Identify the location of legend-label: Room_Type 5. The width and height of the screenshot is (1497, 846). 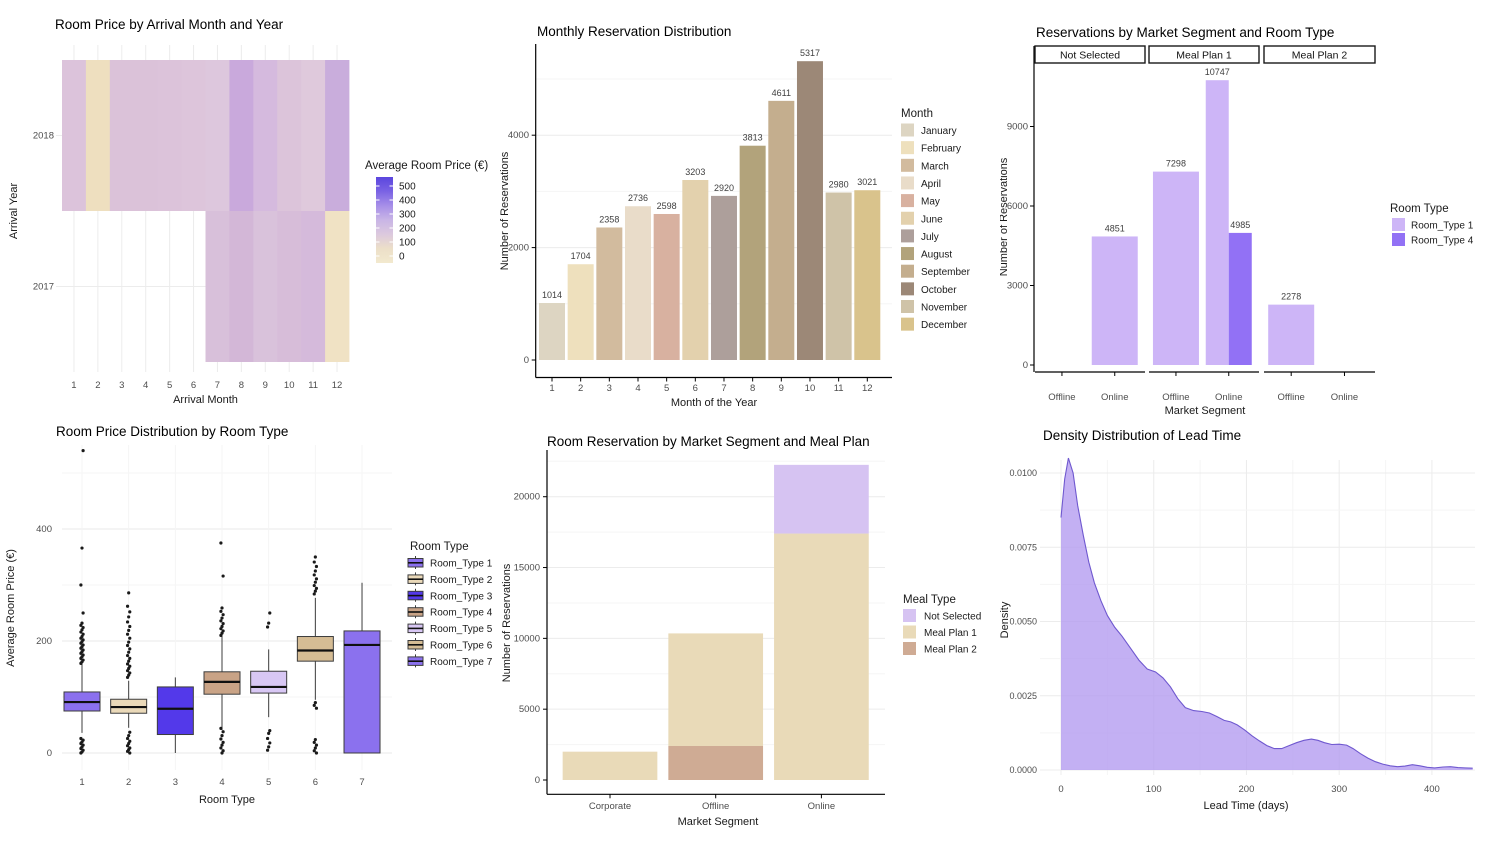
(461, 629).